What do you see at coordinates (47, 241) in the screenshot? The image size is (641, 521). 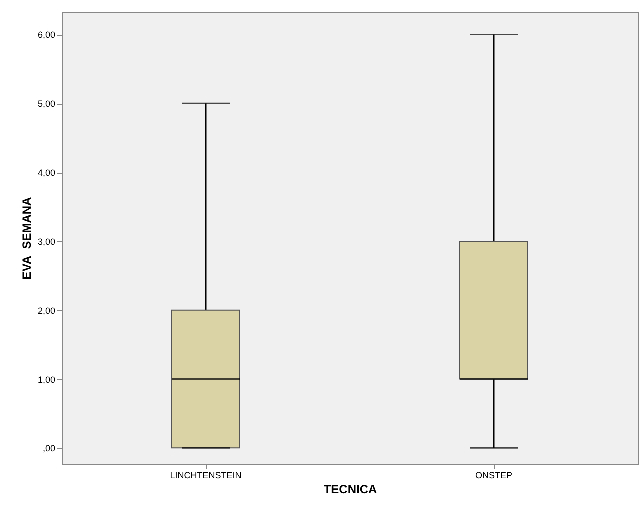 I see `y-tick-label: 3,00` at bounding box center [47, 241].